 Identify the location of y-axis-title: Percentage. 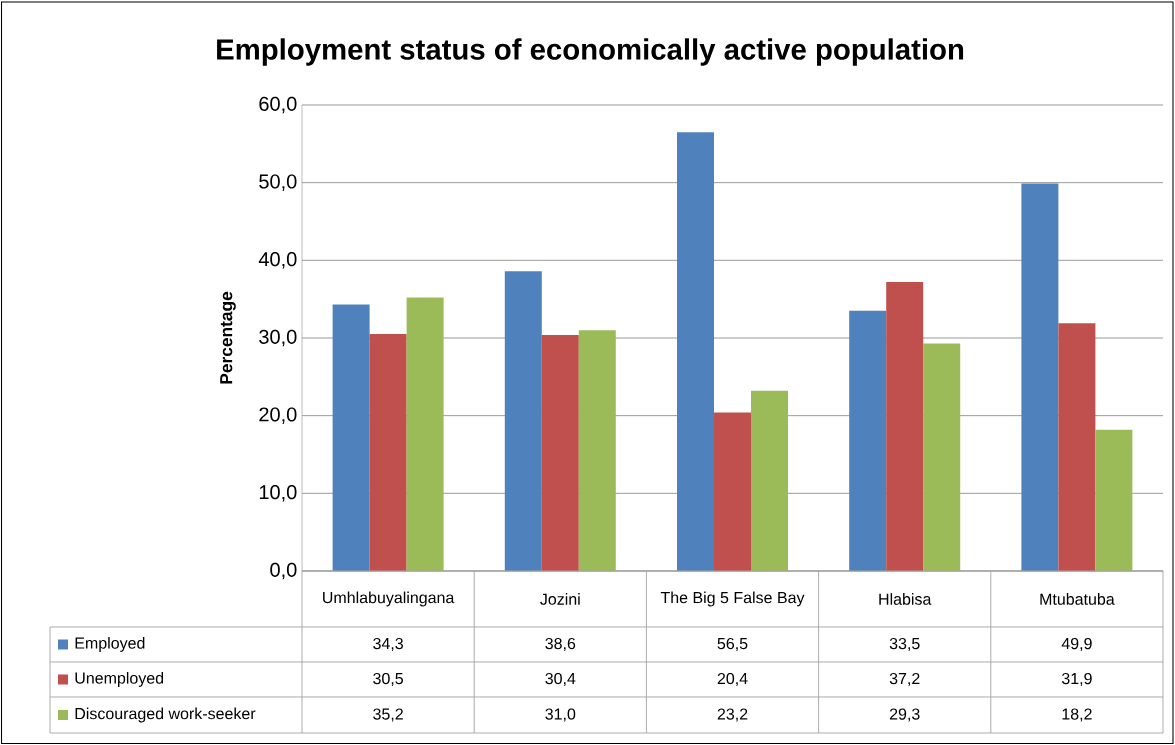
(228, 337).